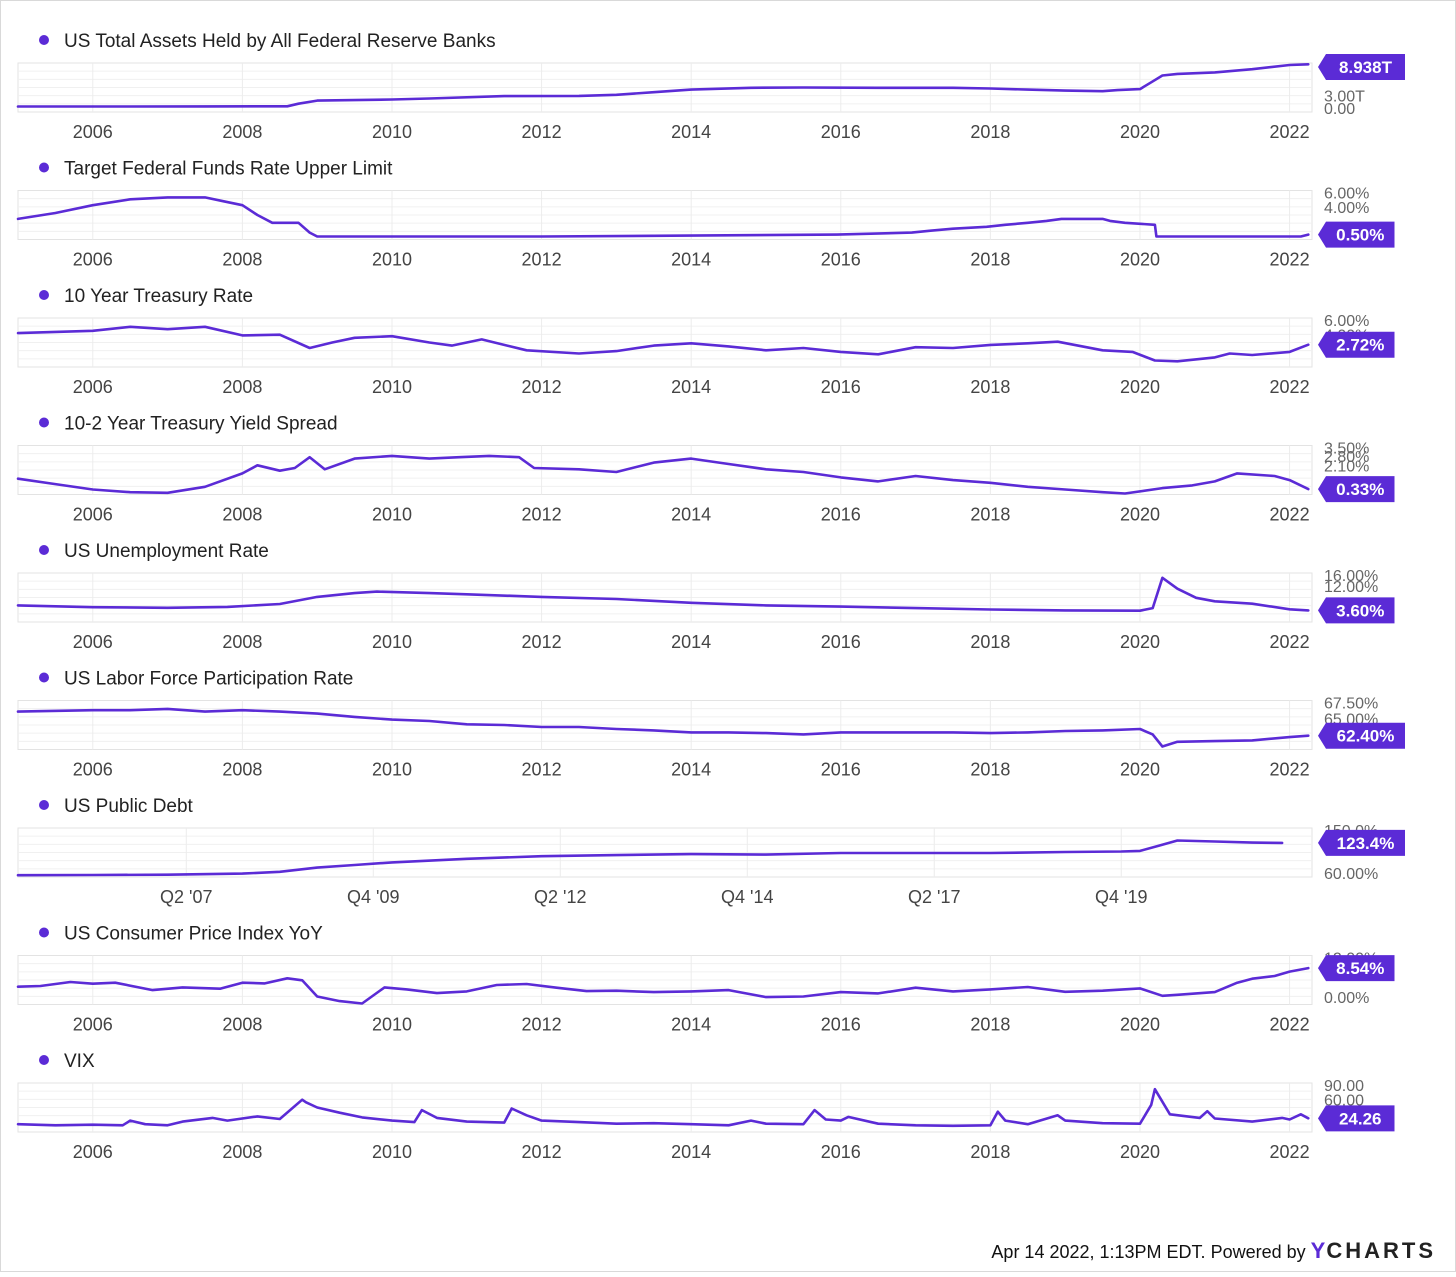  Describe the element at coordinates (1339, 109) in the screenshot. I see `y-tick-label: 0.00` at that location.